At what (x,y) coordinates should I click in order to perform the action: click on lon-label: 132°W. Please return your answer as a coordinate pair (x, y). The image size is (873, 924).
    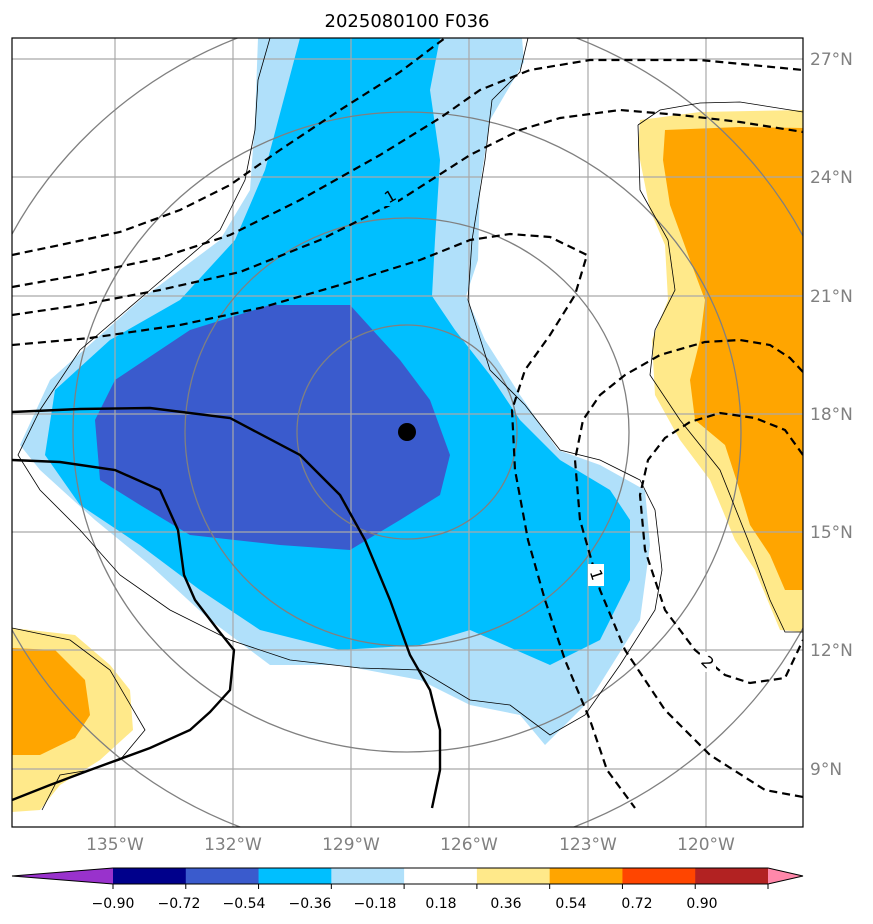
    Looking at the image, I should click on (233, 845).